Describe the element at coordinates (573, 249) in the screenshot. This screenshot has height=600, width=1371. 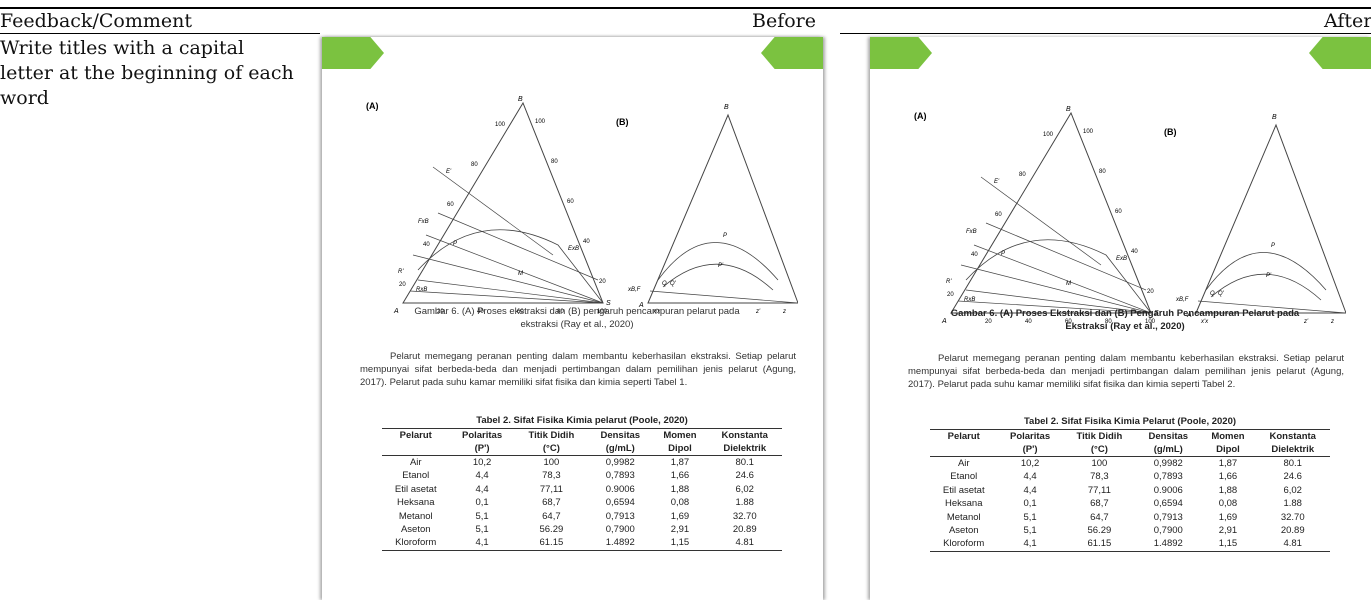
I see `point-label: ExB` at that location.